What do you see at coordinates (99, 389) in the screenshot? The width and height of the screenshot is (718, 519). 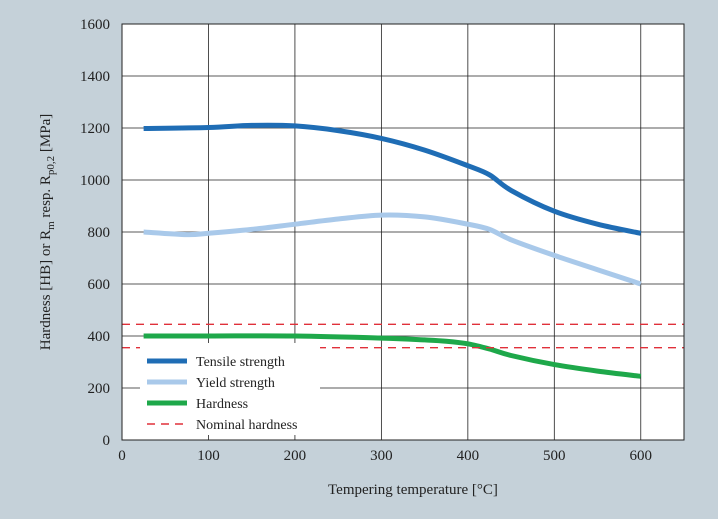 I see `y-tick-label: 200` at bounding box center [99, 389].